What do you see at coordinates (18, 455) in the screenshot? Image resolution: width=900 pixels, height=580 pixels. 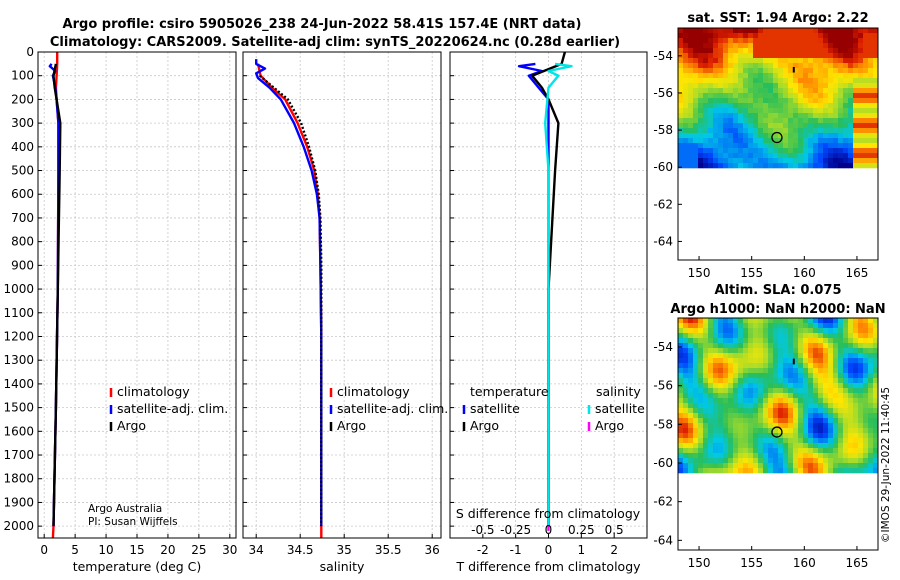 I see `y-tick-label: 1700` at bounding box center [18, 455].